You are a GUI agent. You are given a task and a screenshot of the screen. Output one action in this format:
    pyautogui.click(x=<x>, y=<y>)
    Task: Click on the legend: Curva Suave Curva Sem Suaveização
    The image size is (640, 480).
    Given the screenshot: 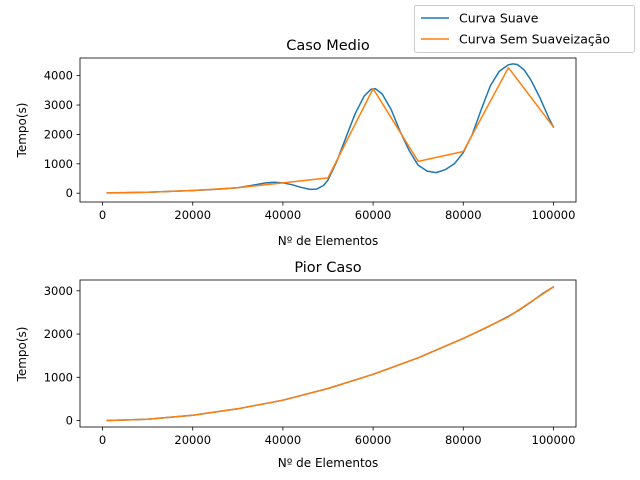 What is the action you would take?
    pyautogui.click(x=524, y=29)
    